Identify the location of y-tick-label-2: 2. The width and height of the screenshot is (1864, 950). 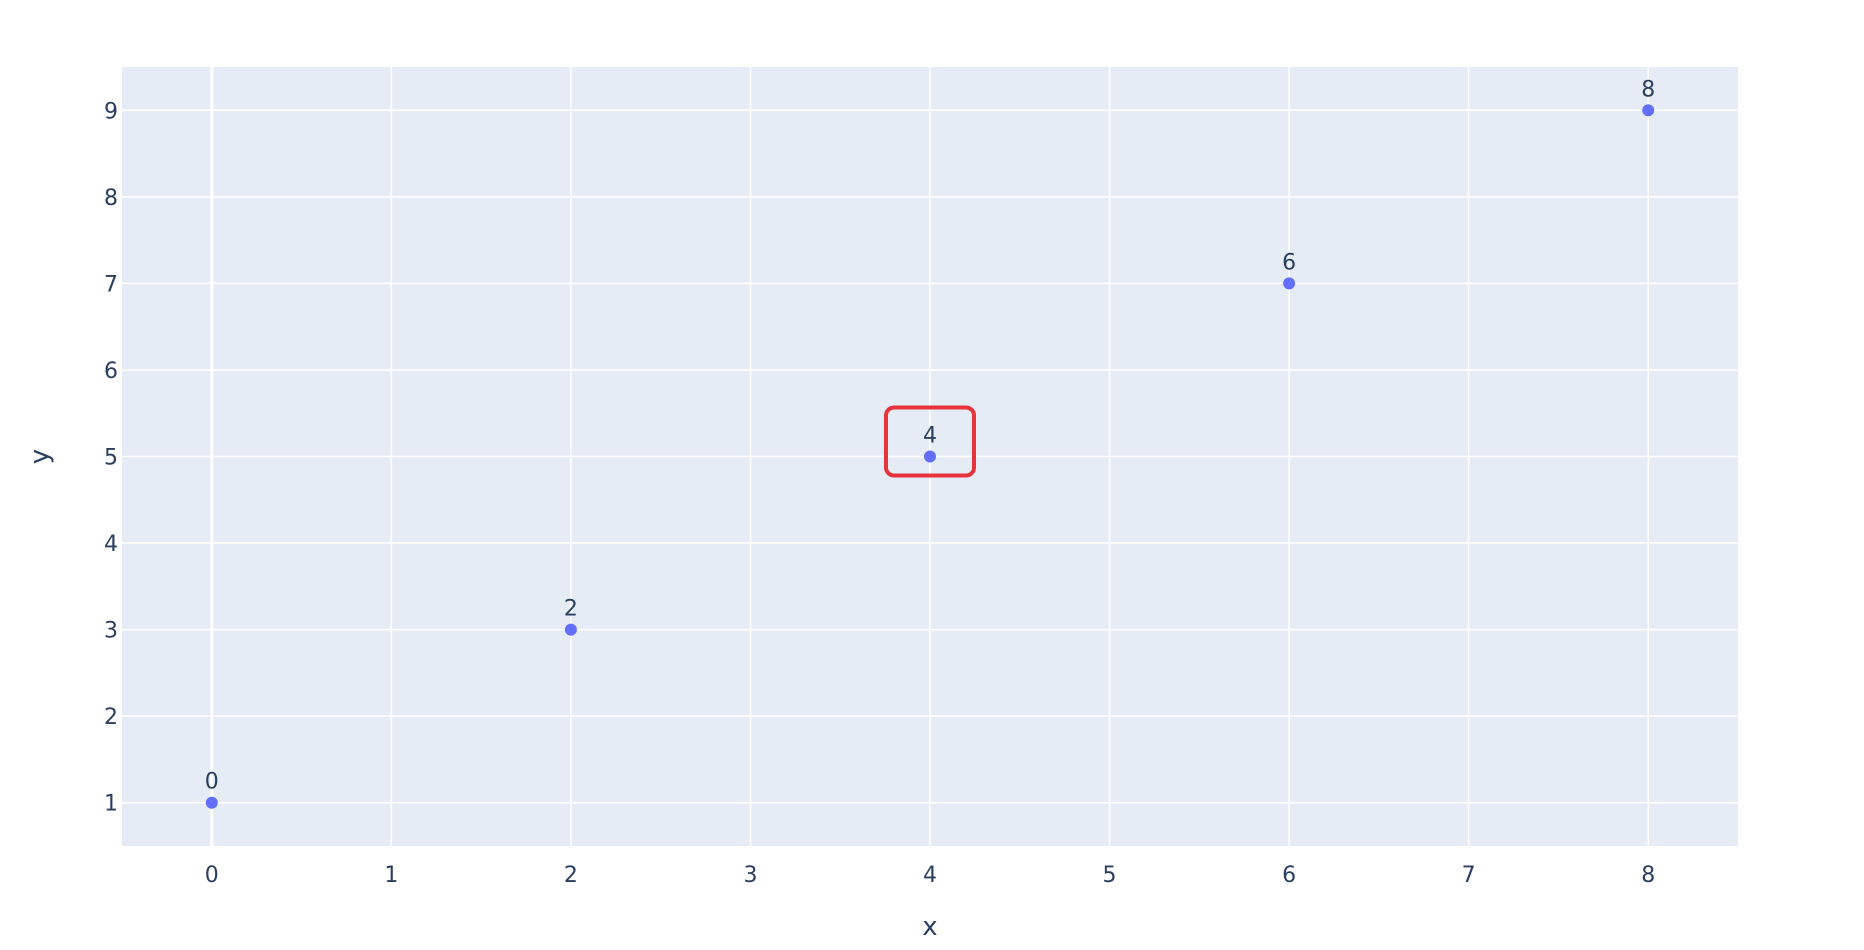
(111, 717).